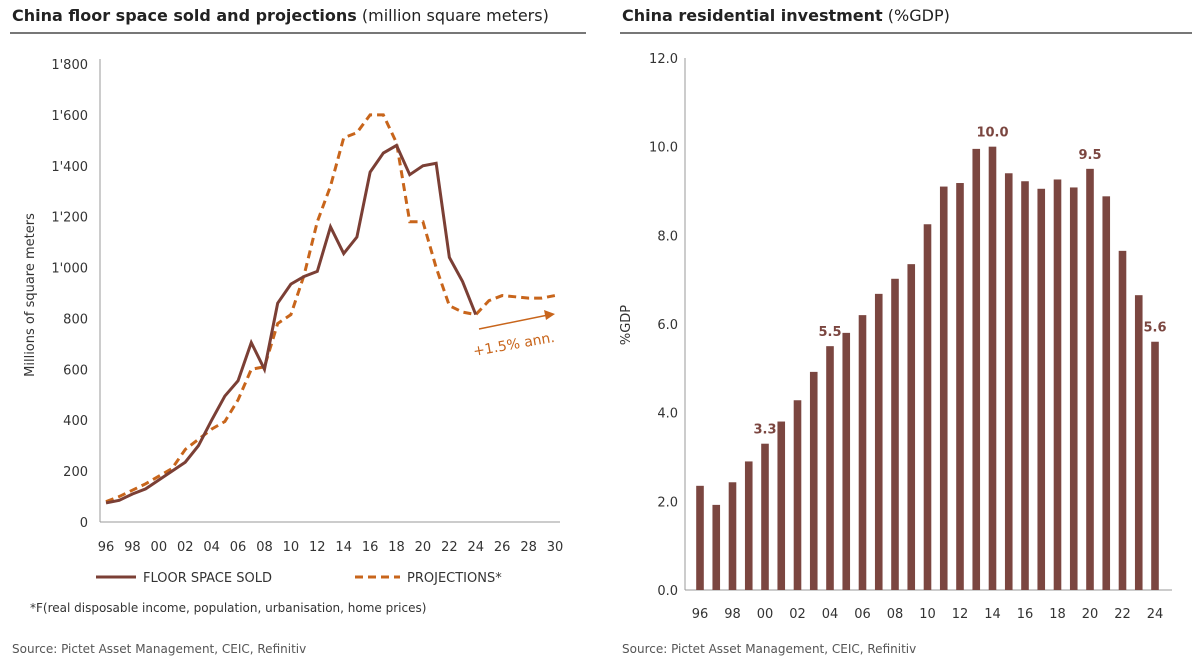 The image size is (1200, 666). What do you see at coordinates (513, 322) in the screenshot?
I see `trend-arrow` at bounding box center [513, 322].